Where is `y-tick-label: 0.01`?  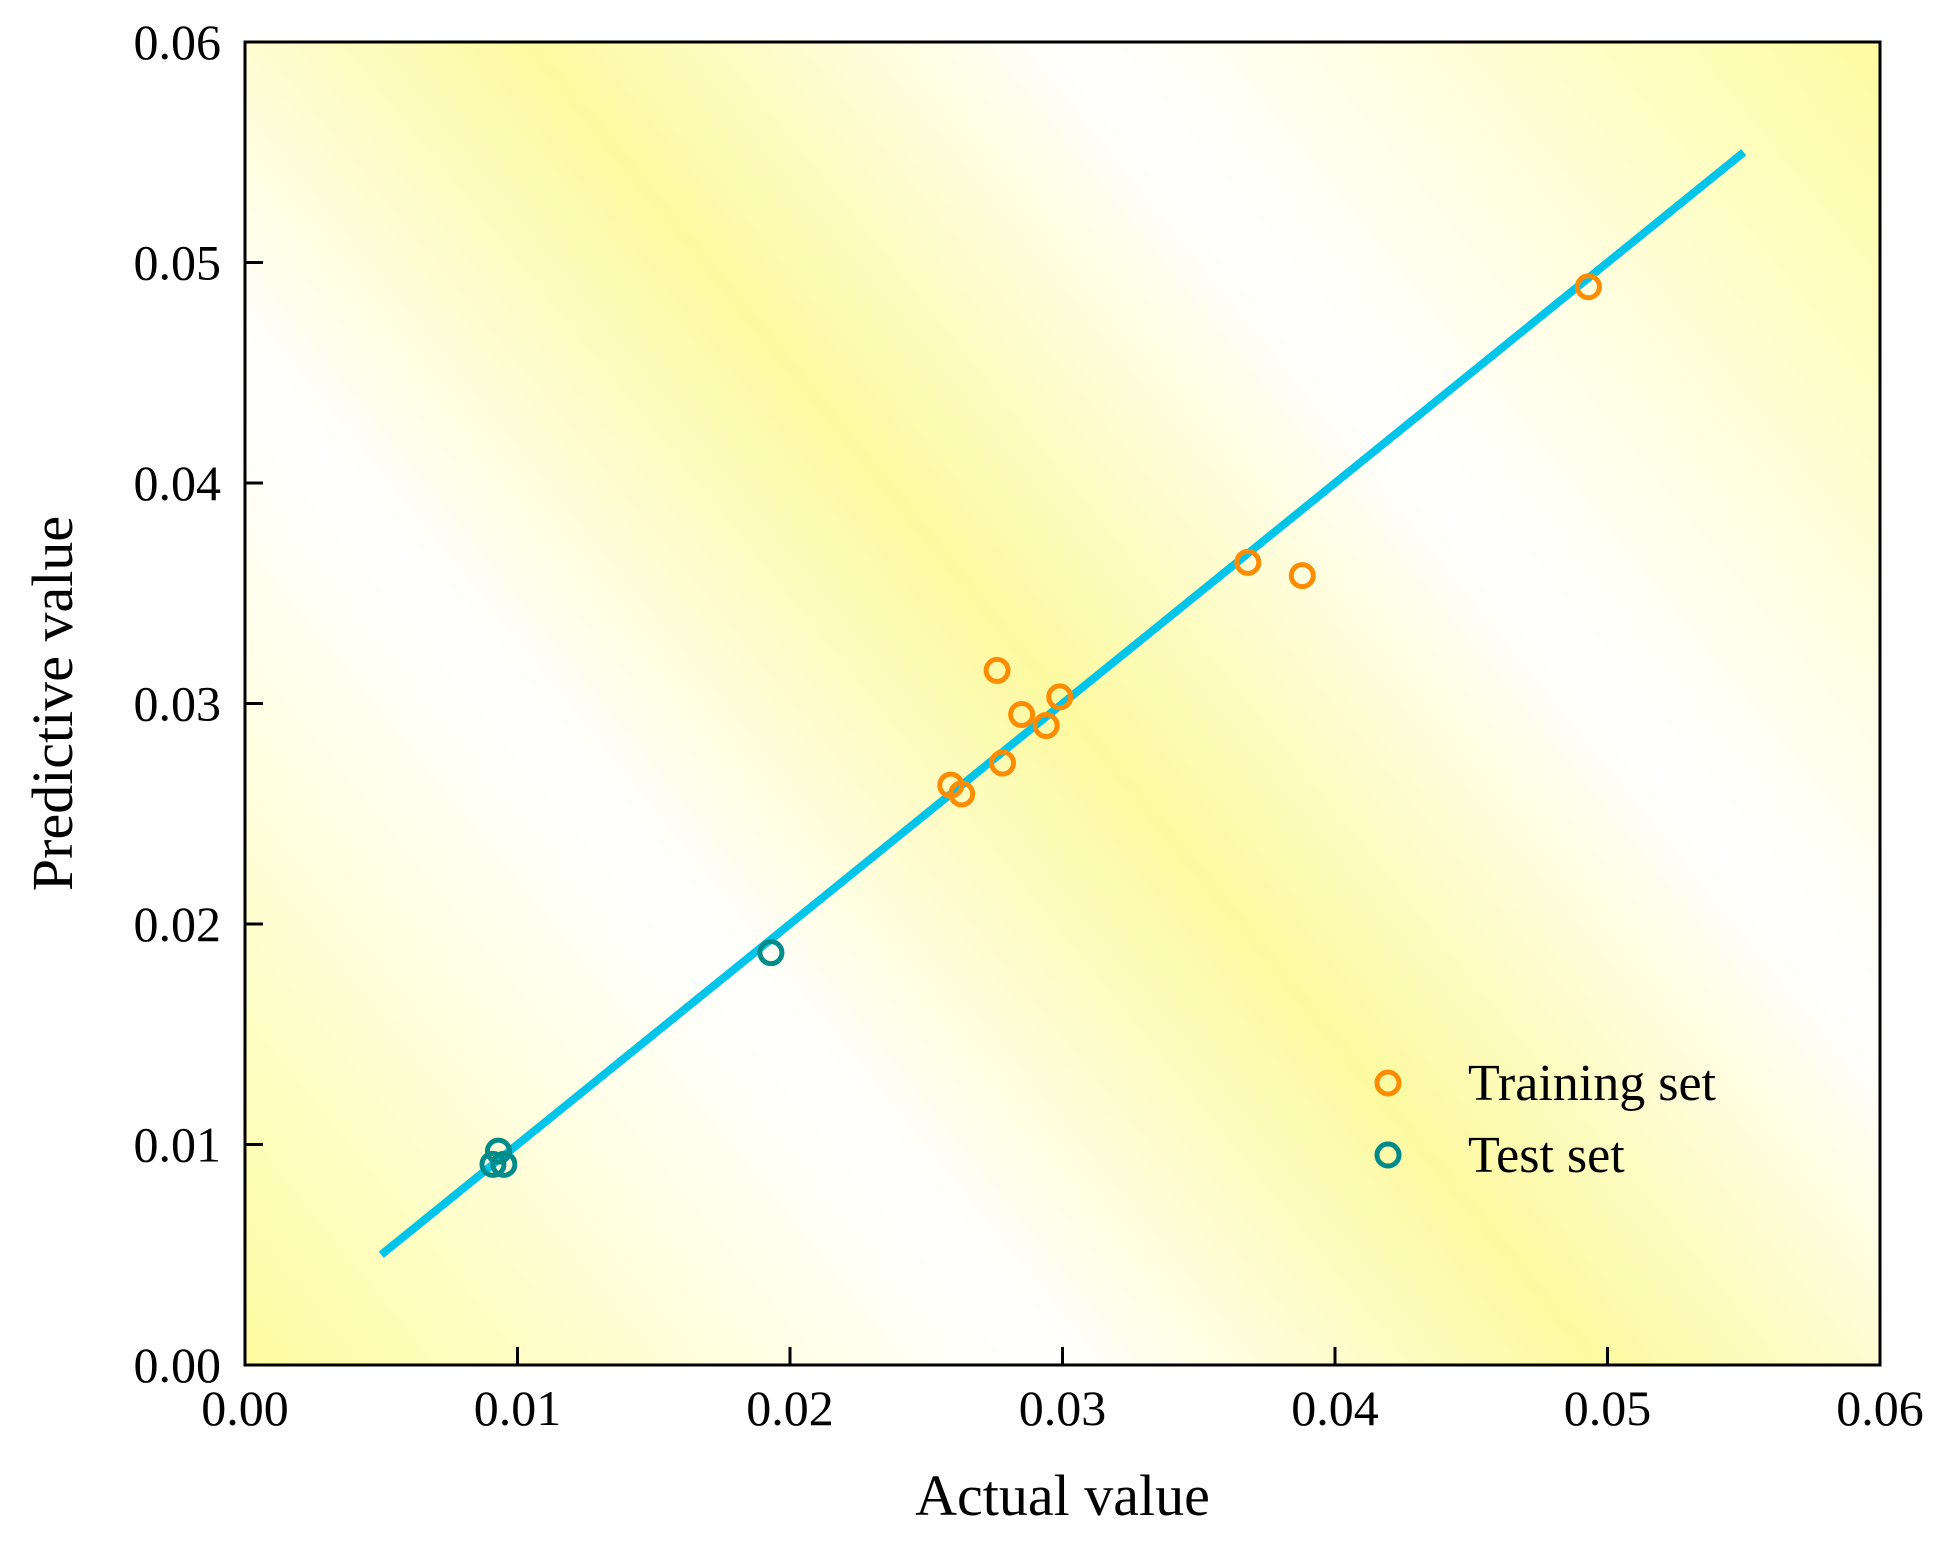 y-tick-label: 0.01 is located at coordinates (178, 1145).